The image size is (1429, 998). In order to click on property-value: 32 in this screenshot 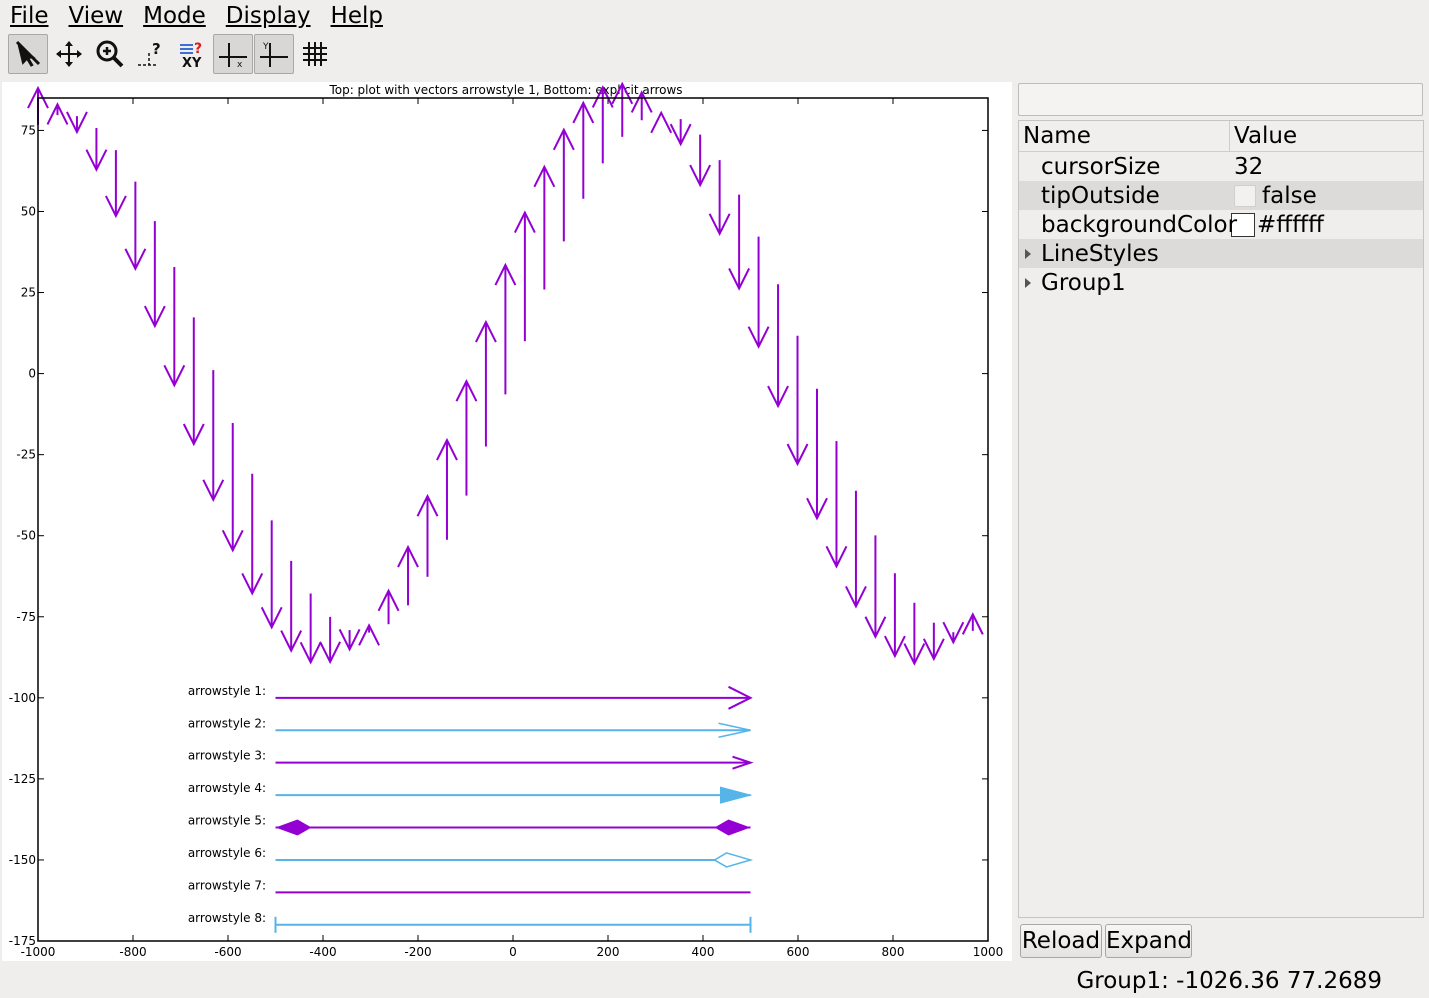, I will do `click(1249, 166)`.